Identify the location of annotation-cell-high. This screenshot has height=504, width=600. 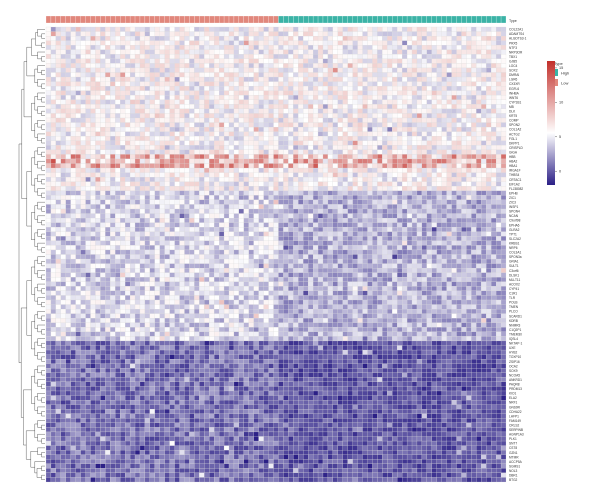
(390, 19).